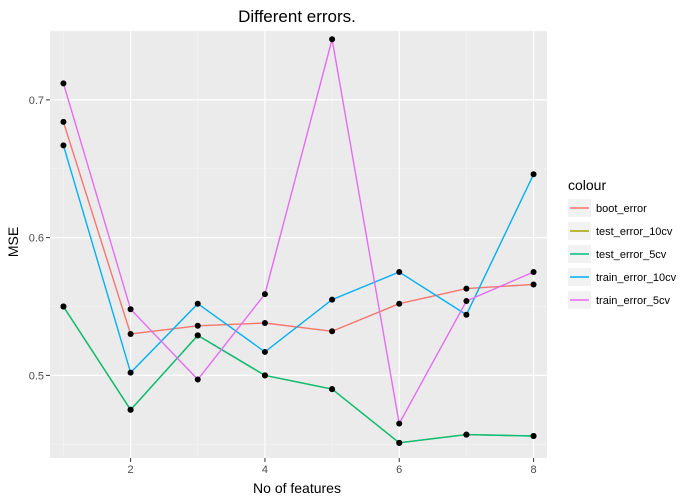  What do you see at coordinates (587, 185) in the screenshot?
I see `legend-title: colour` at bounding box center [587, 185].